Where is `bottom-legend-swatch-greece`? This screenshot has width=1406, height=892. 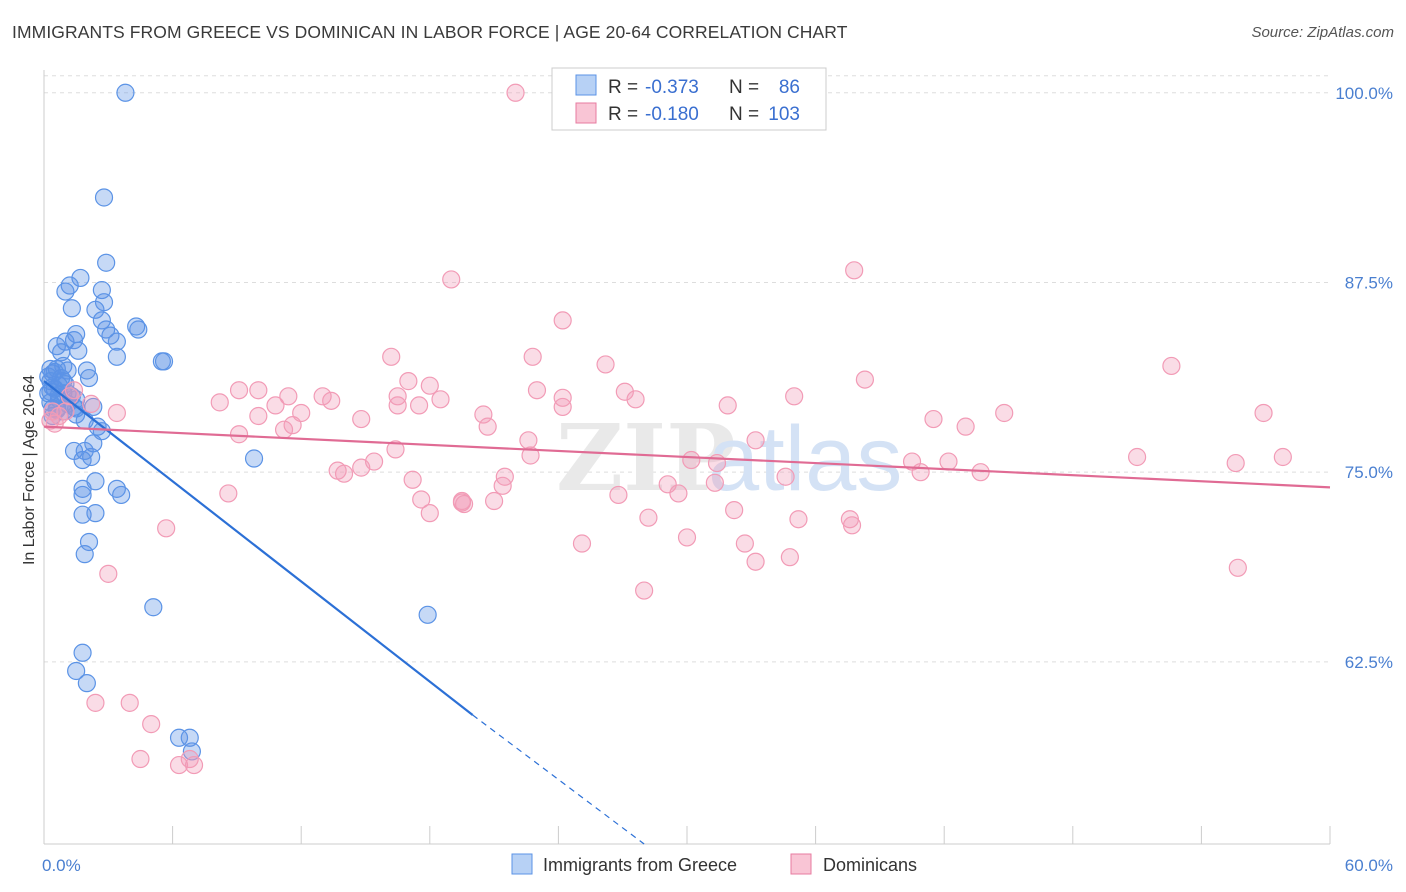
bottom-legend-swatch-greece is located at coordinates (522, 864).